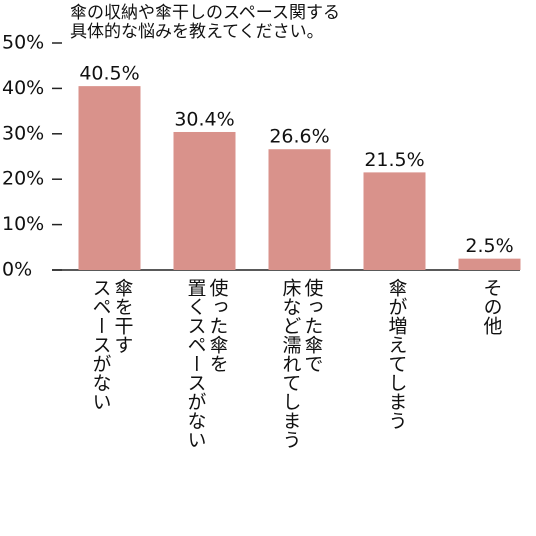 Image resolution: width=536 pixels, height=536 pixels. Describe the element at coordinates (111, 344) in the screenshot. I see `x-tick-label: 傘を干す スペースがない` at that location.